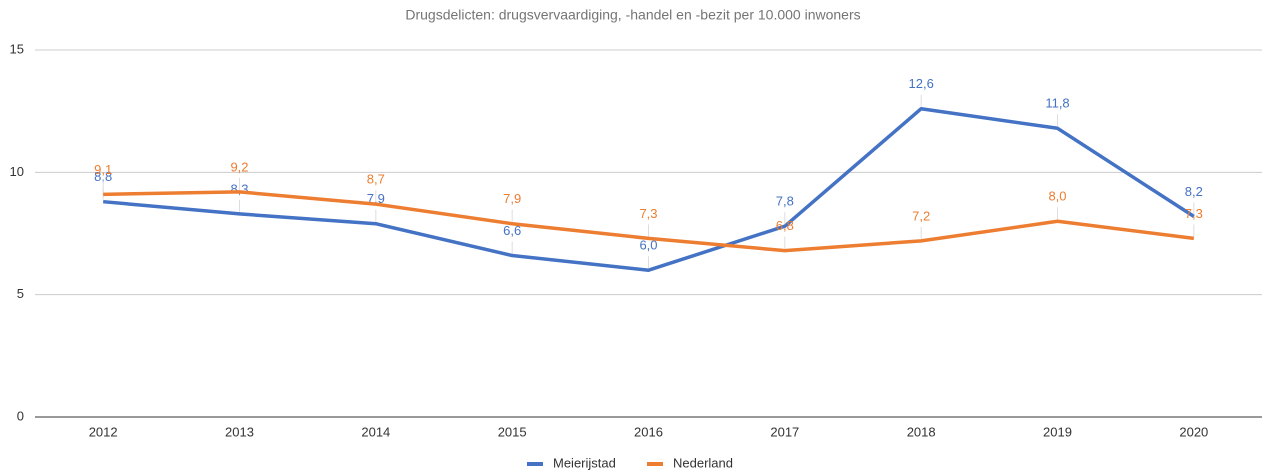 This screenshot has height=474, width=1267. What do you see at coordinates (239, 166) in the screenshot?
I see `data-label: 9,2` at bounding box center [239, 166].